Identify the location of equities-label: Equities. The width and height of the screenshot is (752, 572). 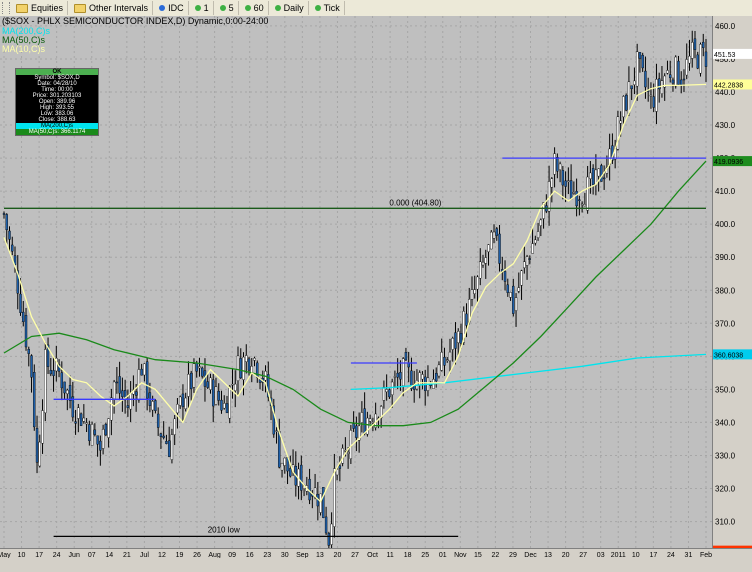
(47, 8).